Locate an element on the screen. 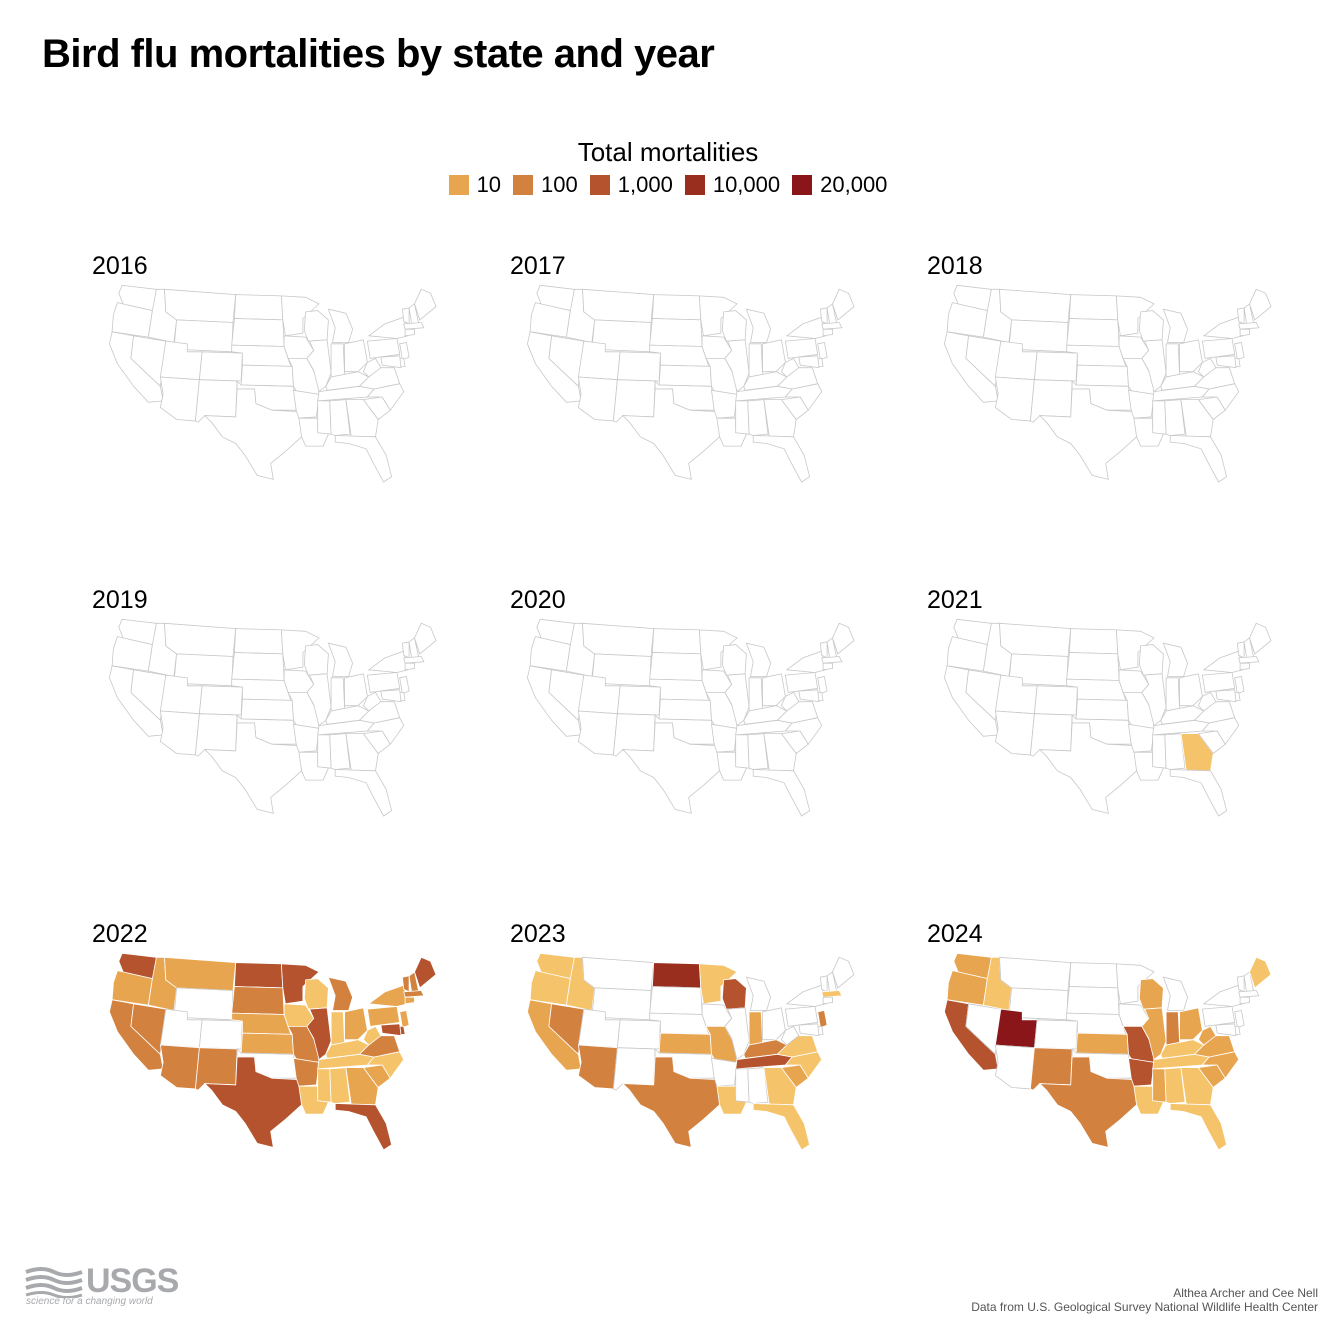  panel-year-label: 2021 is located at coordinates (955, 600).